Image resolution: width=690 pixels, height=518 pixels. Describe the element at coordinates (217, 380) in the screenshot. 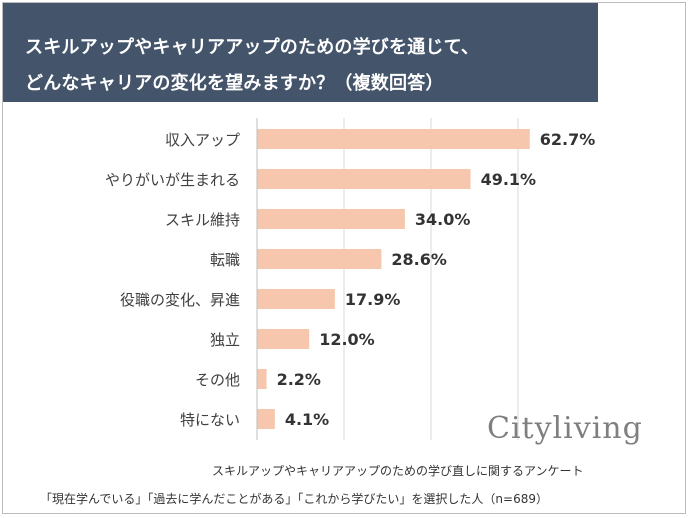

I see `category-label: その他` at that location.